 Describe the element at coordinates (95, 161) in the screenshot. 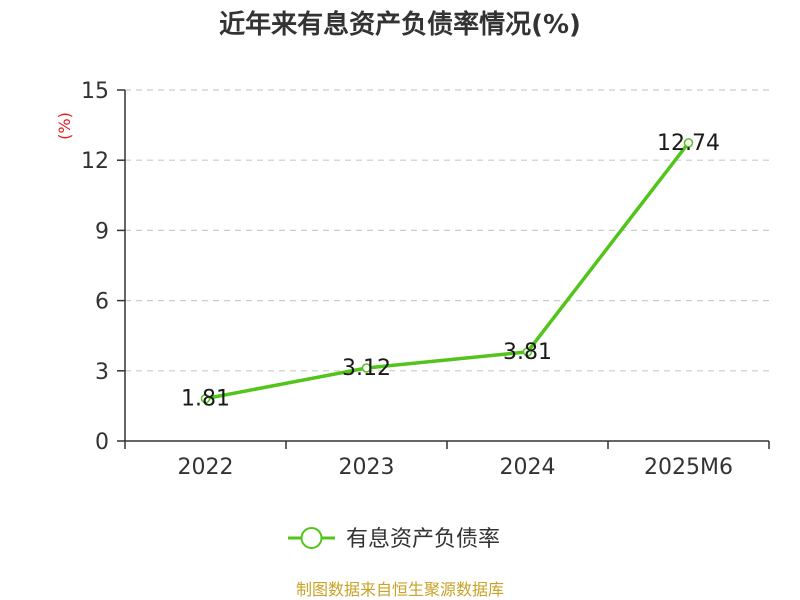

I see `y-tick-label: 12` at that location.